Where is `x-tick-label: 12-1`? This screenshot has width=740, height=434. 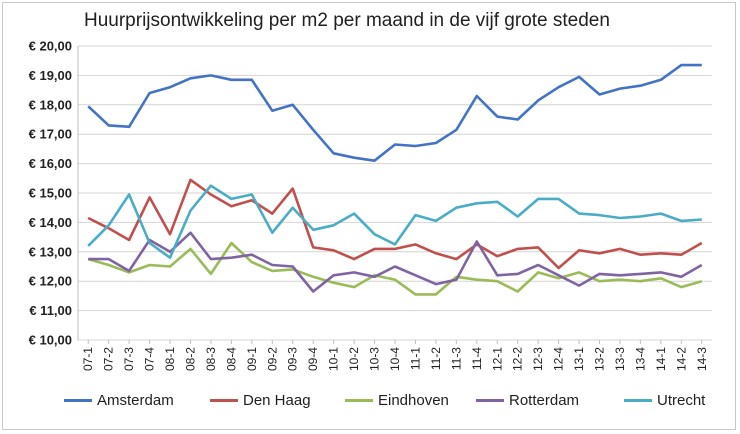 x-tick-label: 12-1 is located at coordinates (497, 359).